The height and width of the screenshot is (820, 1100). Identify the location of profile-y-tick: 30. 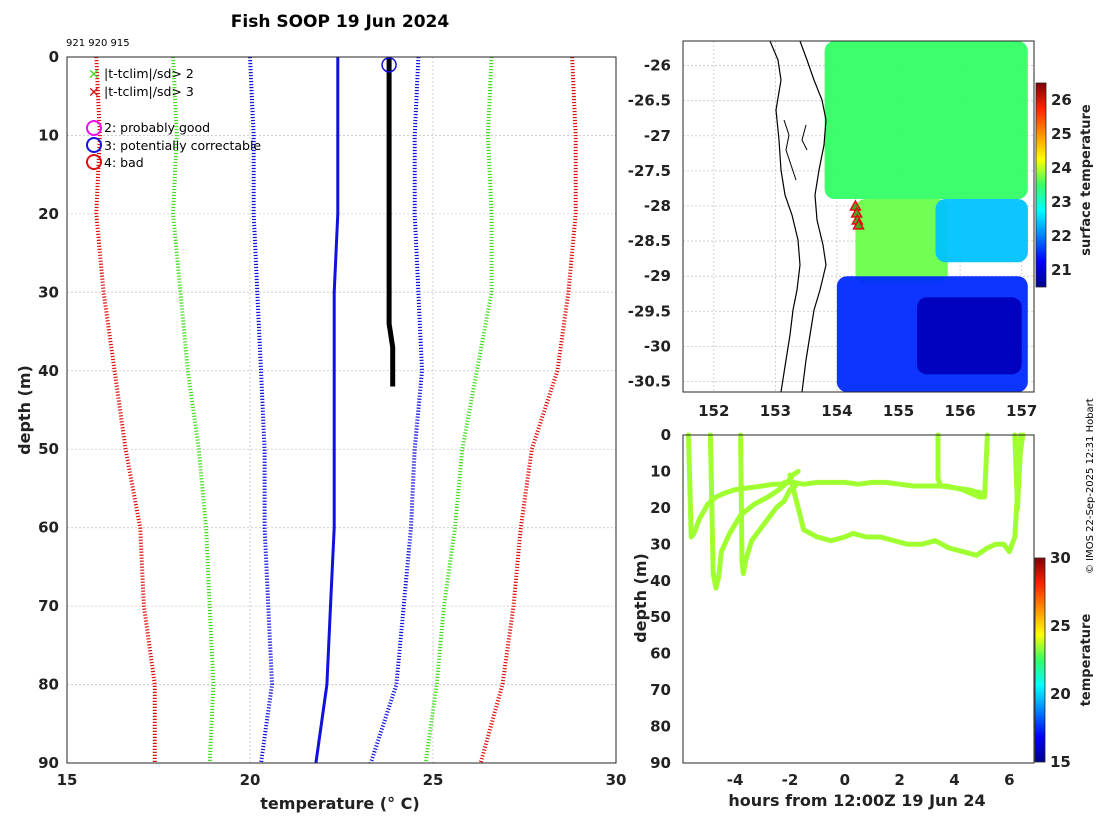
(48, 292).